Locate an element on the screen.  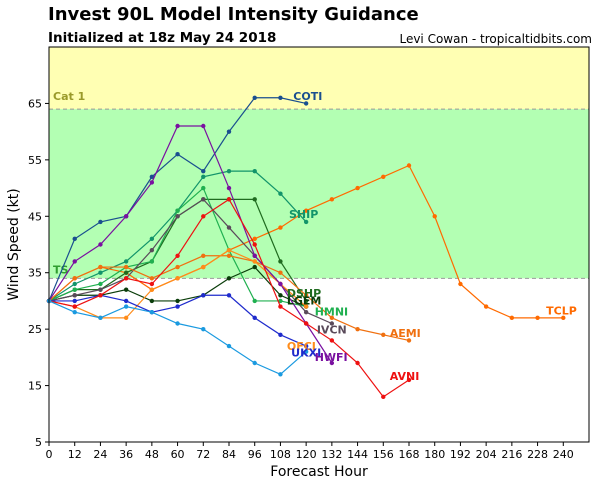
series-ivcn is located at coordinates (190, 261).